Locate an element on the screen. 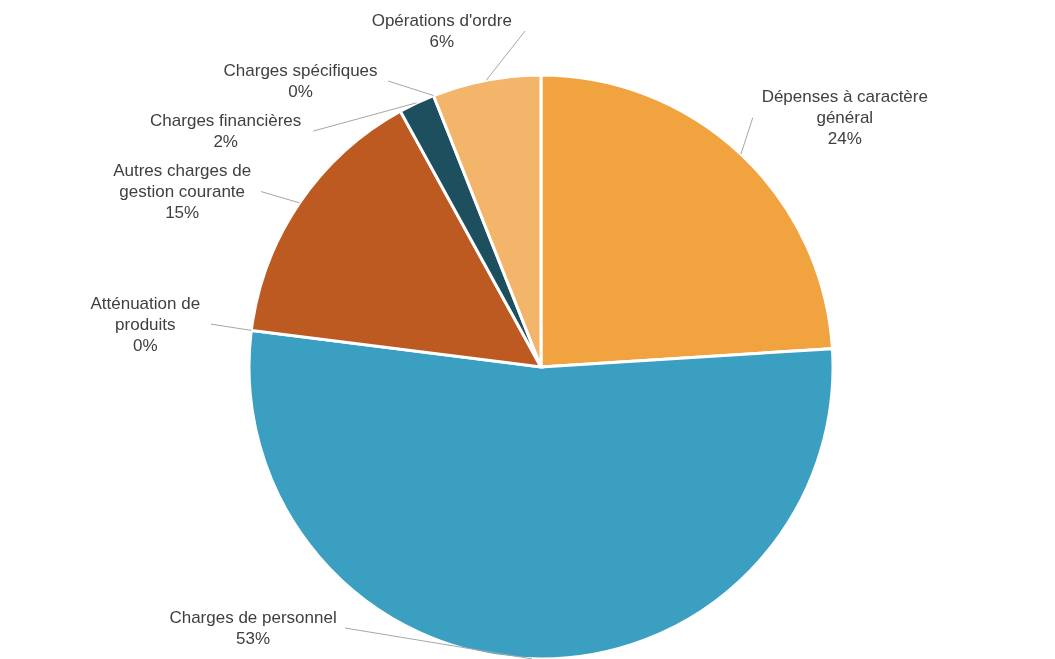 Image resolution: width=1055 pixels, height=659 pixels. slice-label: Charges de personnel is located at coordinates (253, 617).